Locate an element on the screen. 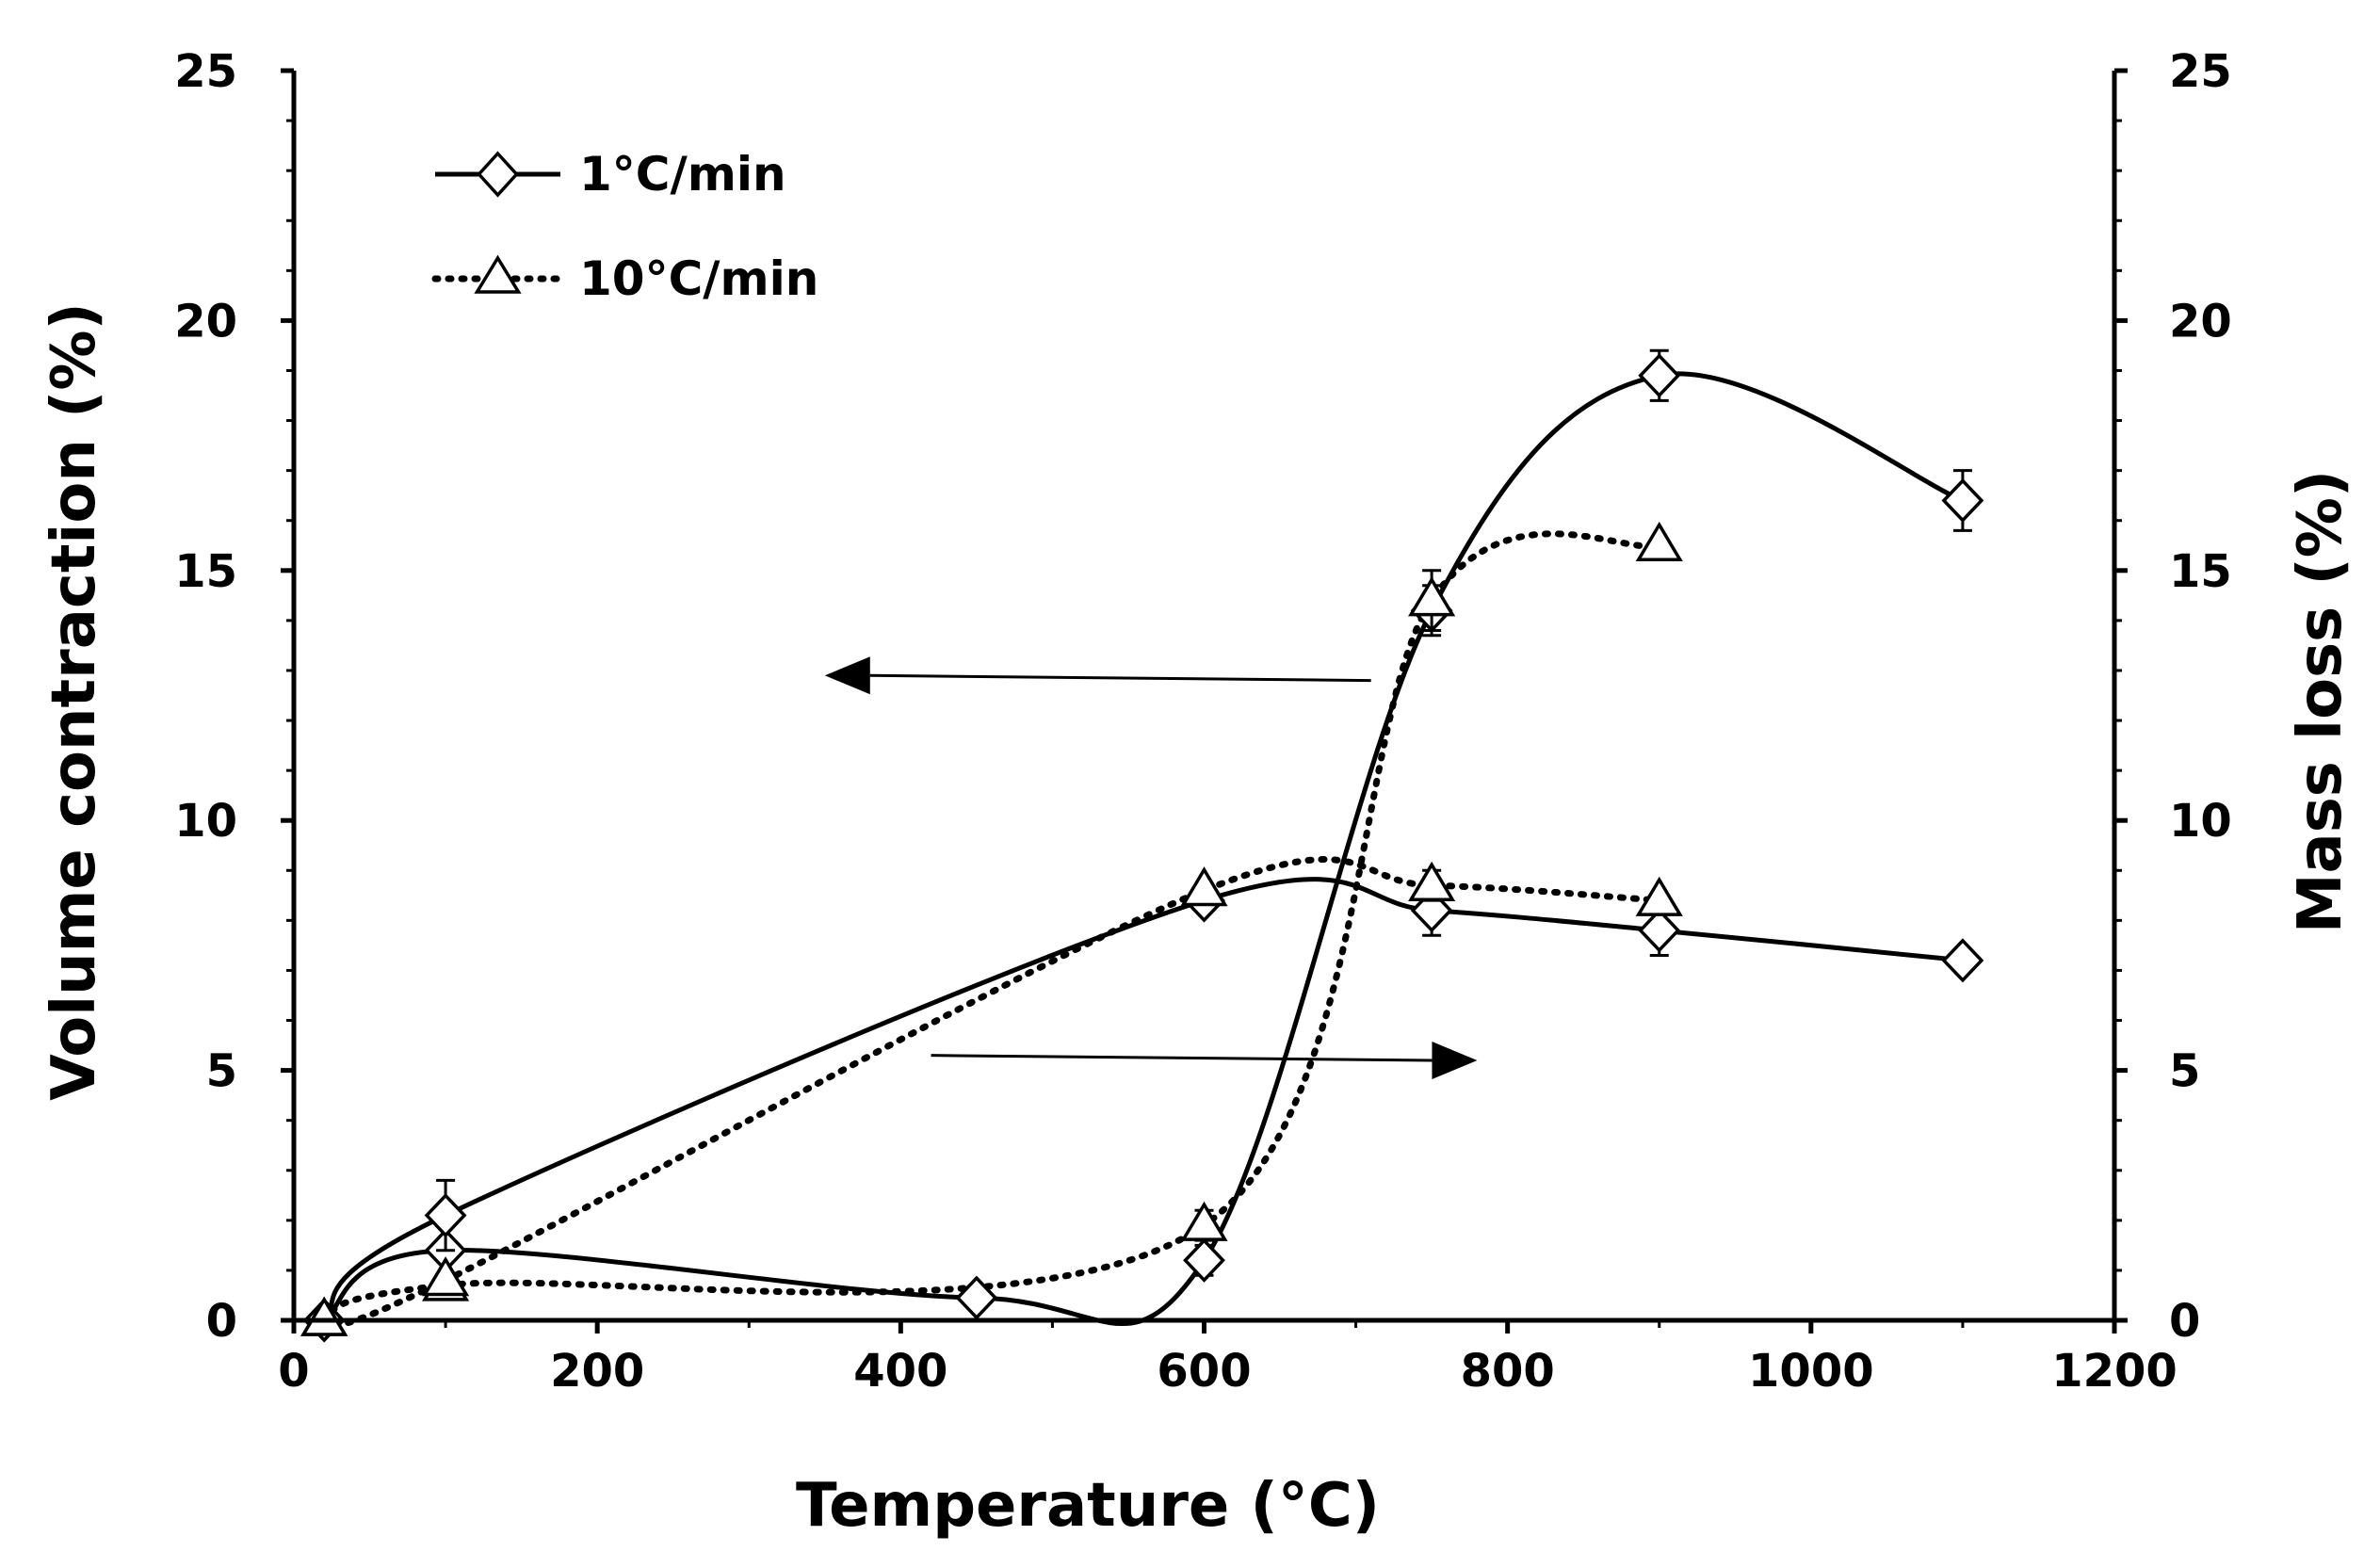  legend: 1°C/min 10°C/min is located at coordinates (624, 226).